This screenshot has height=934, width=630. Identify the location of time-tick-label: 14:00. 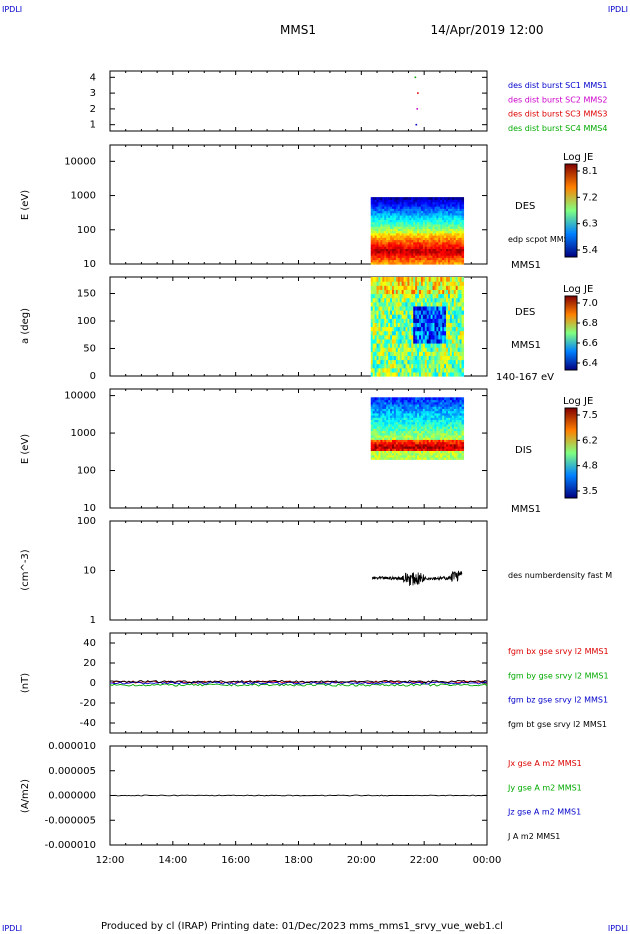
(172, 860).